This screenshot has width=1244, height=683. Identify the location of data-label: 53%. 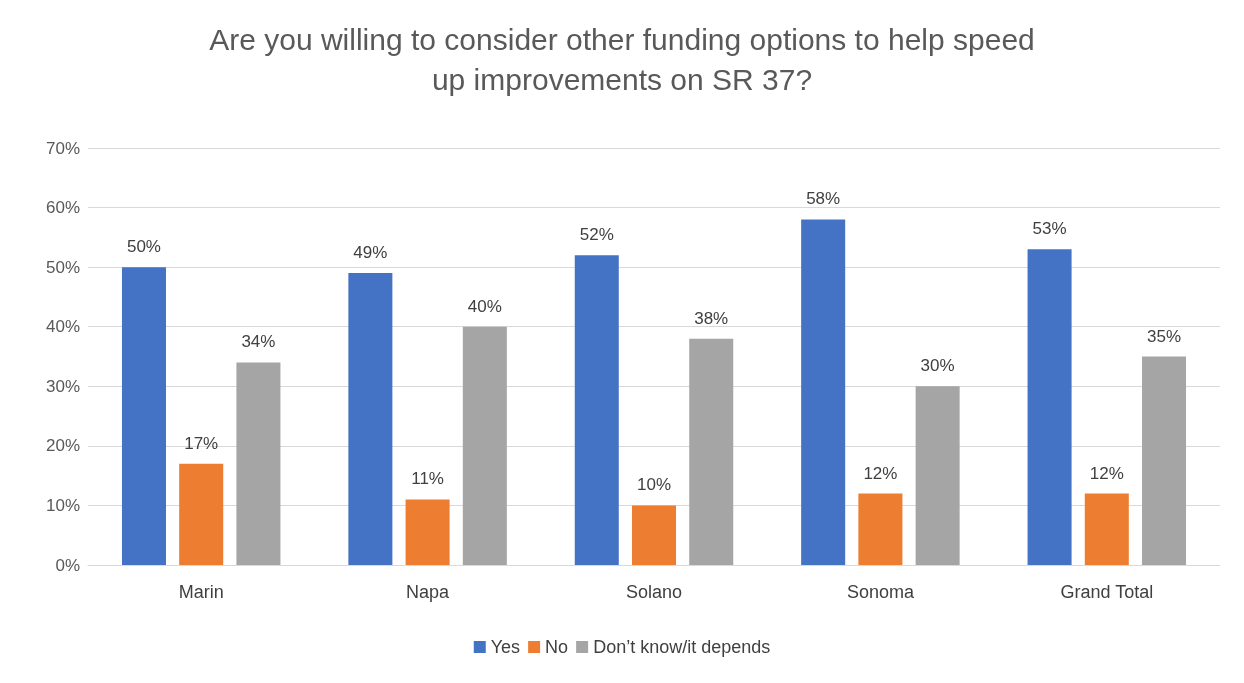
(1049, 229).